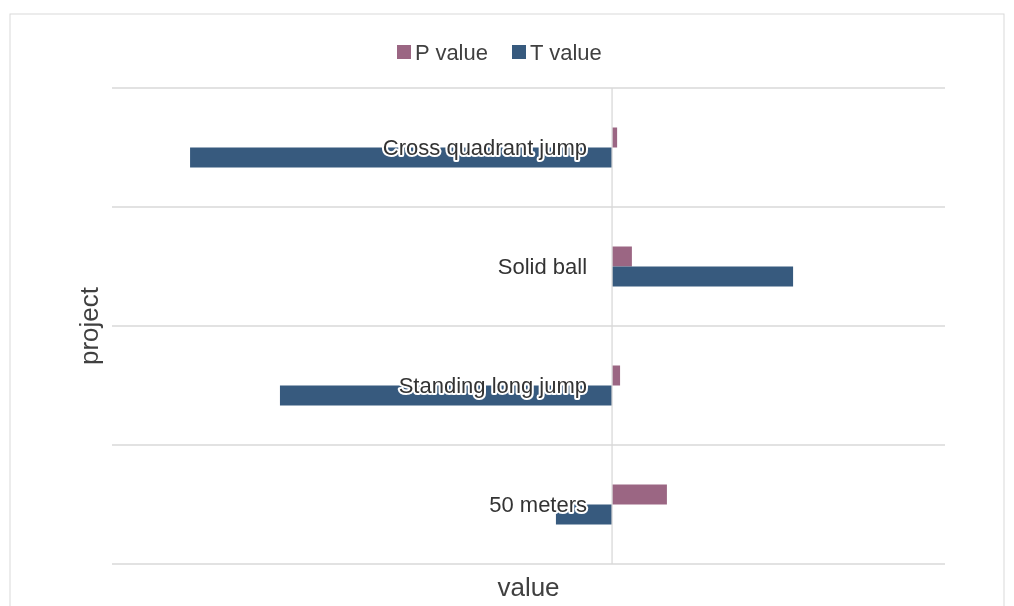 Image resolution: width=1014 pixels, height=606 pixels. I want to click on legend-label: P value, so click(451, 52).